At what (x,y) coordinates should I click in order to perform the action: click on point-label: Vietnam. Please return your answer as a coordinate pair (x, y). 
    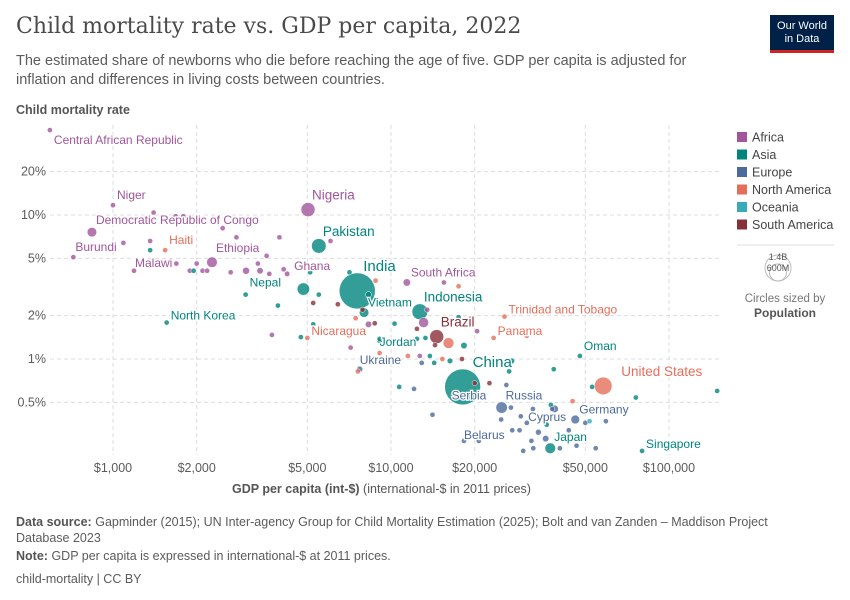
    Looking at the image, I should click on (390, 303).